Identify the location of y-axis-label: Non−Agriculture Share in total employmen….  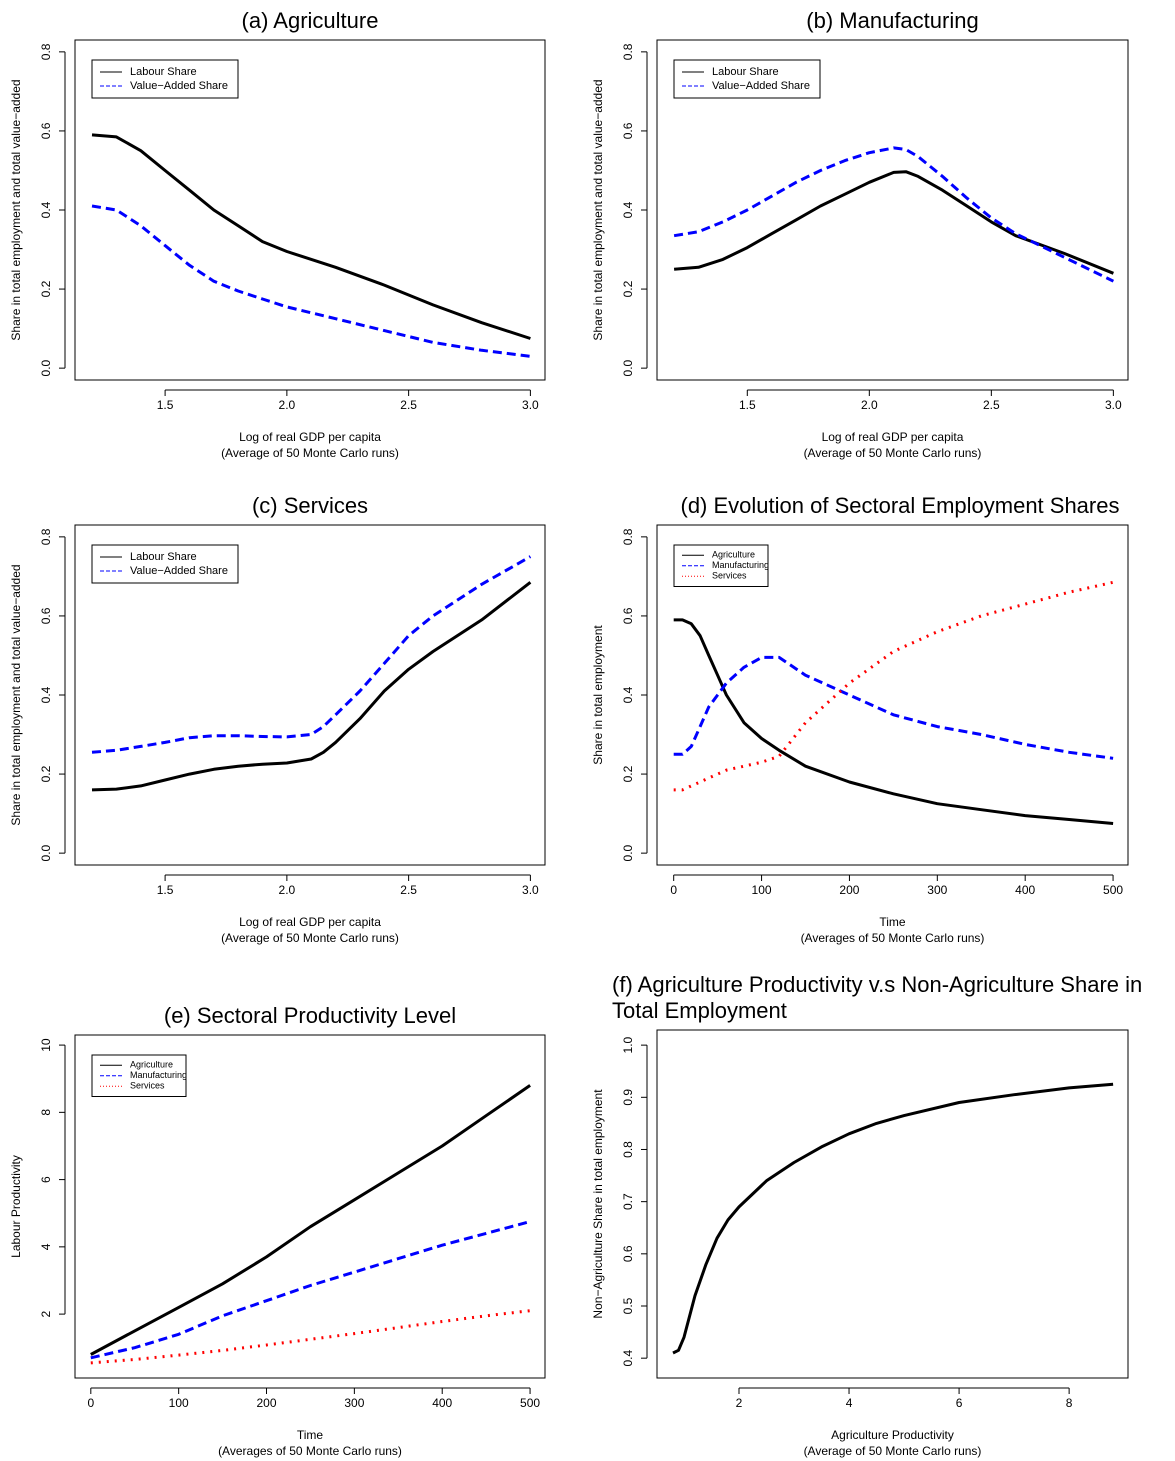
(598, 1204).